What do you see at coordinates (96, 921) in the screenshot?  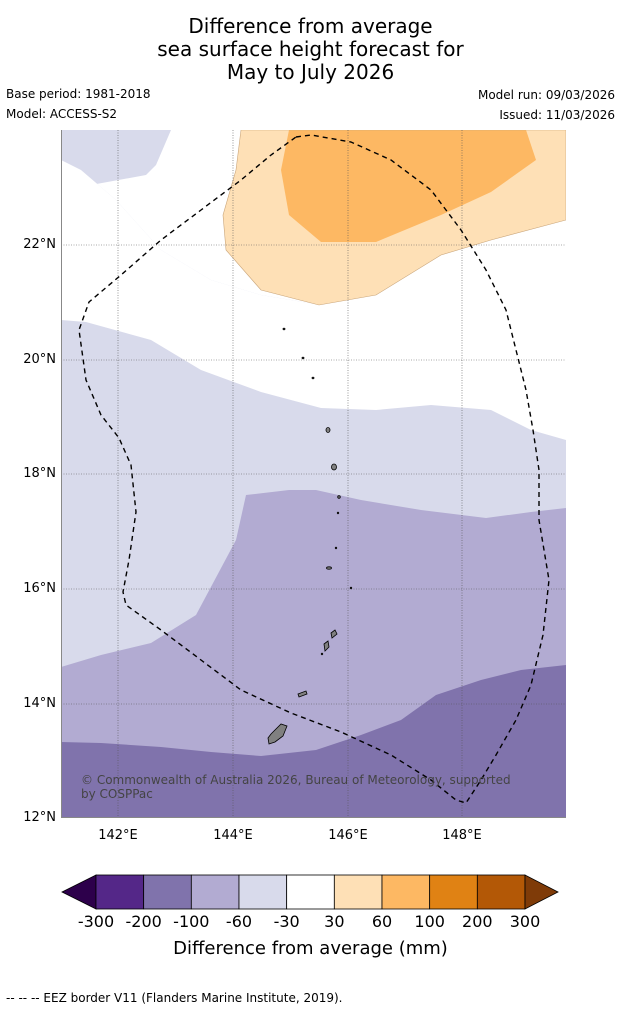 I see `colorbar-tick-label: -300` at bounding box center [96, 921].